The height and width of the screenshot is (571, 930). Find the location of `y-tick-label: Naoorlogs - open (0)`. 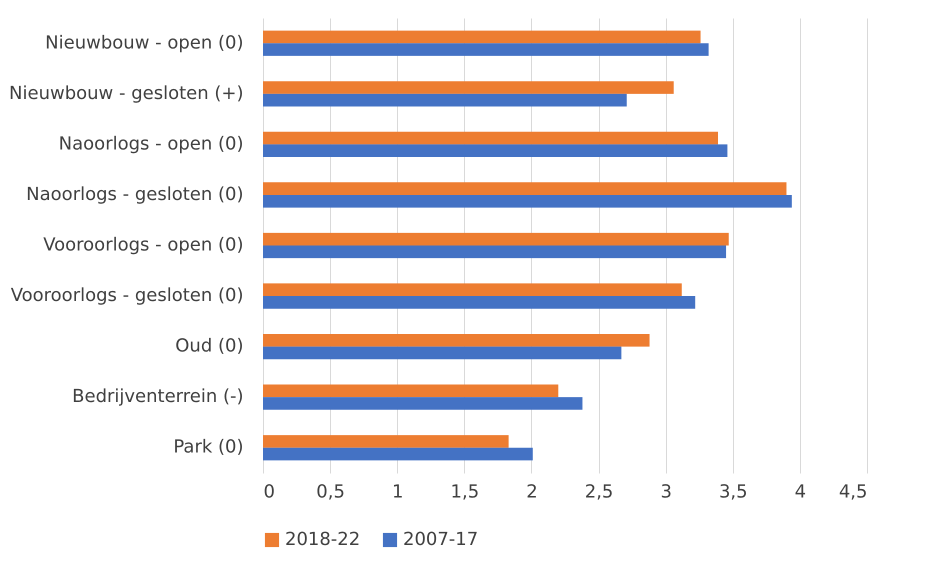

y-tick-label: Naoorlogs - open (0) is located at coordinates (151, 143).